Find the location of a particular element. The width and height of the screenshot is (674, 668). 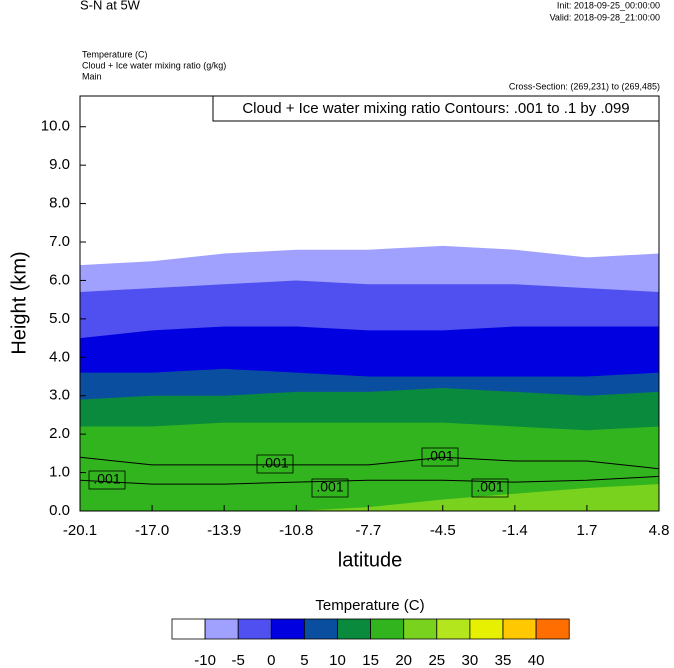

y-tick-label: 6.0 is located at coordinates (59, 279).